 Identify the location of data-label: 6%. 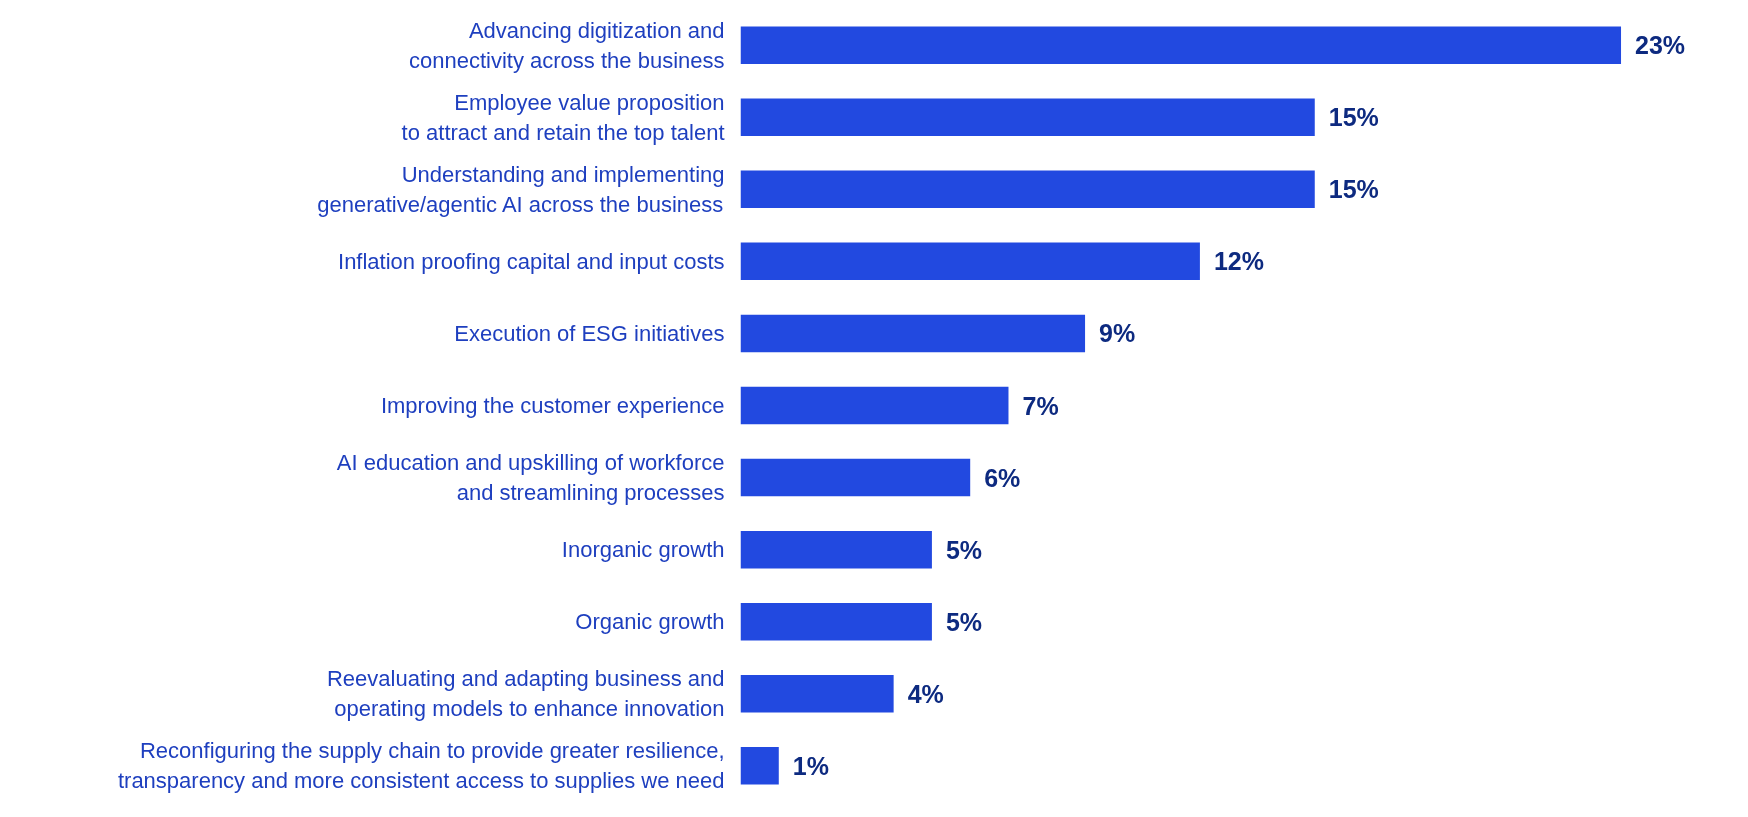
(1002, 477).